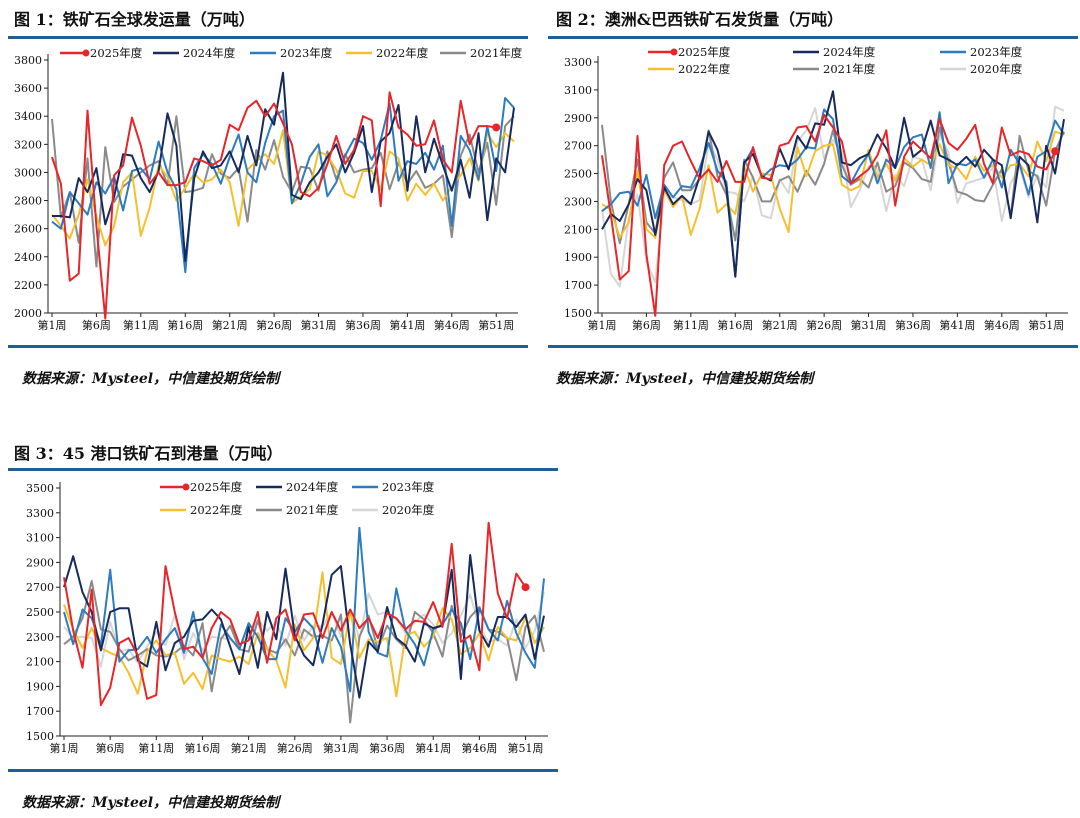 The width and height of the screenshot is (1080, 818). What do you see at coordinates (28, 201) in the screenshot?
I see `y-tick-label: 2800` at bounding box center [28, 201].